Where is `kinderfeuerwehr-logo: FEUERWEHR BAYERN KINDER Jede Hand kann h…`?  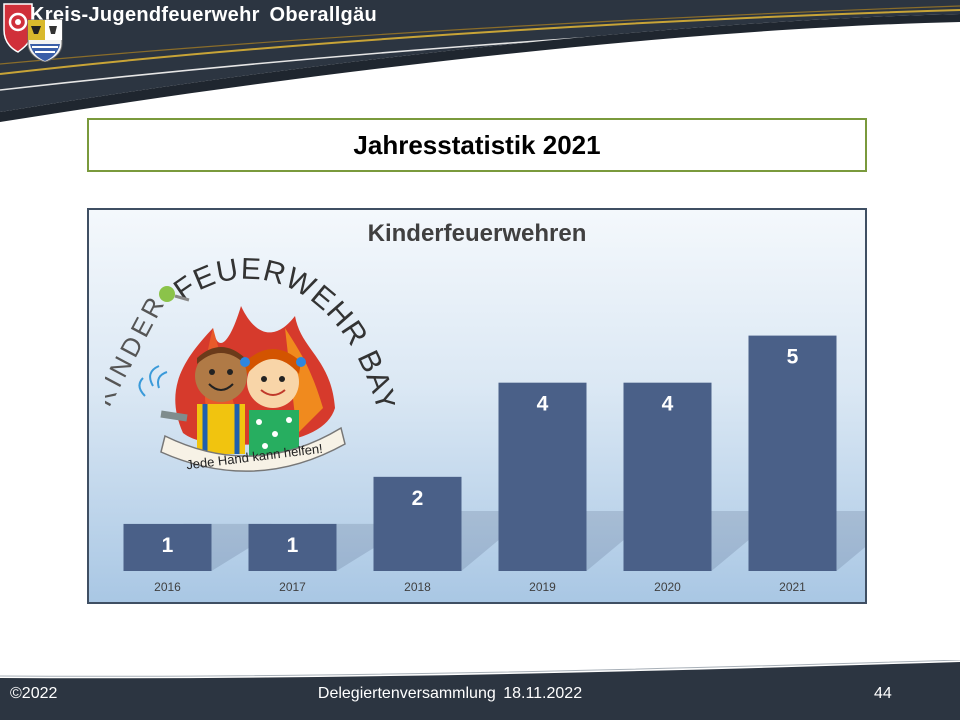 kinderfeuerwehr-logo: FEUERWEHR BAYERN KINDER Jede Hand kann h… is located at coordinates (250, 365).